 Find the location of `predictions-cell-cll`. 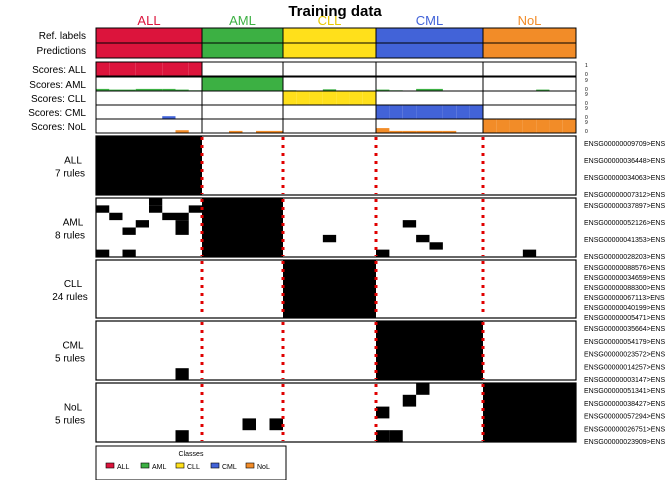

predictions-cell-cll is located at coordinates (329, 50).